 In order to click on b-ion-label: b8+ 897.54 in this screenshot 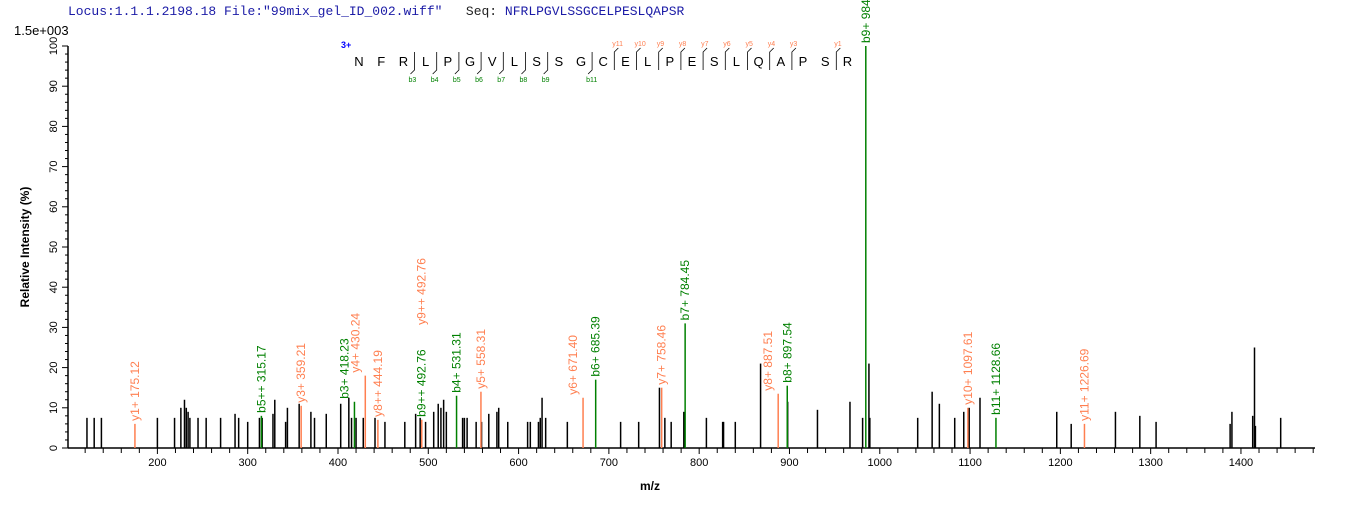, I will do `click(787, 352)`.